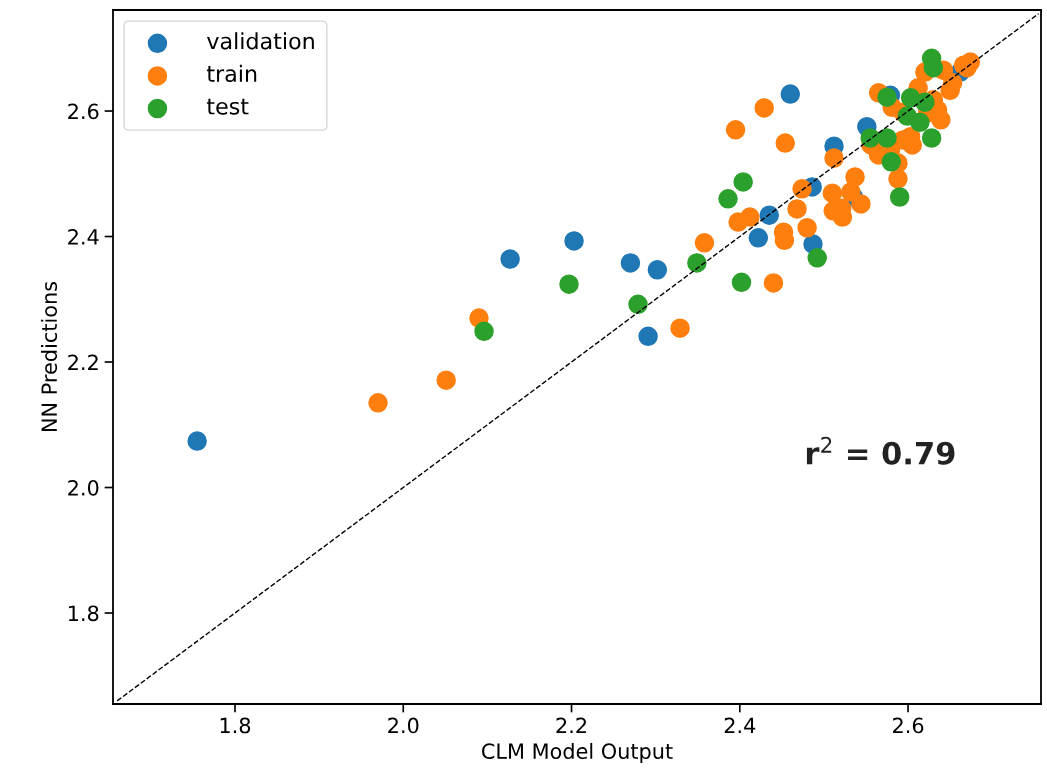  Describe the element at coordinates (83, 613) in the screenshot. I see `y-tick-label: 1.8` at that location.